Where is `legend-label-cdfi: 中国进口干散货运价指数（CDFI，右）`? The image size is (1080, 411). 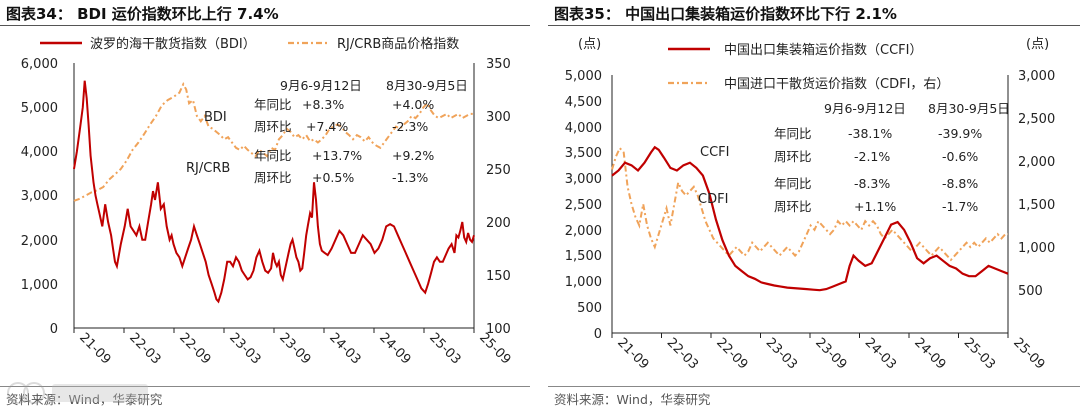 legend-label-cdfi: 中国进口干散货运价指数（CDFI，右） is located at coordinates (836, 84).